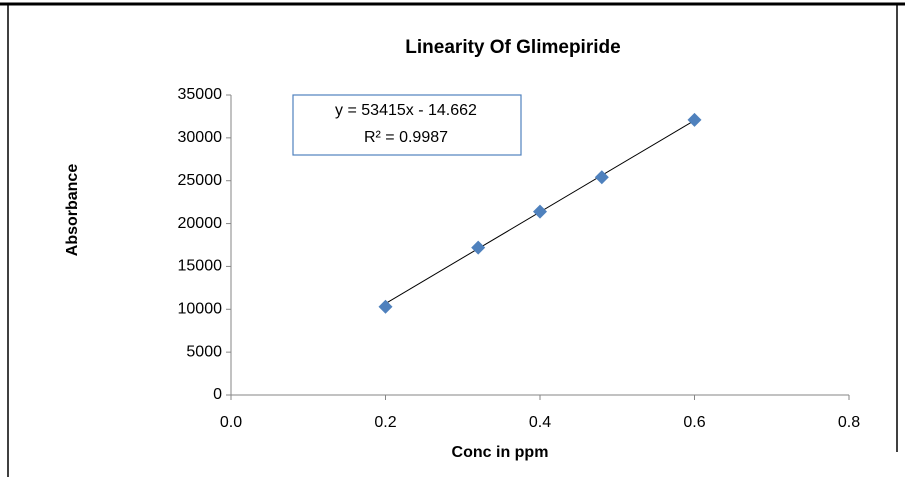  I want to click on r-squared: R² = 0.9987, so click(406, 137).